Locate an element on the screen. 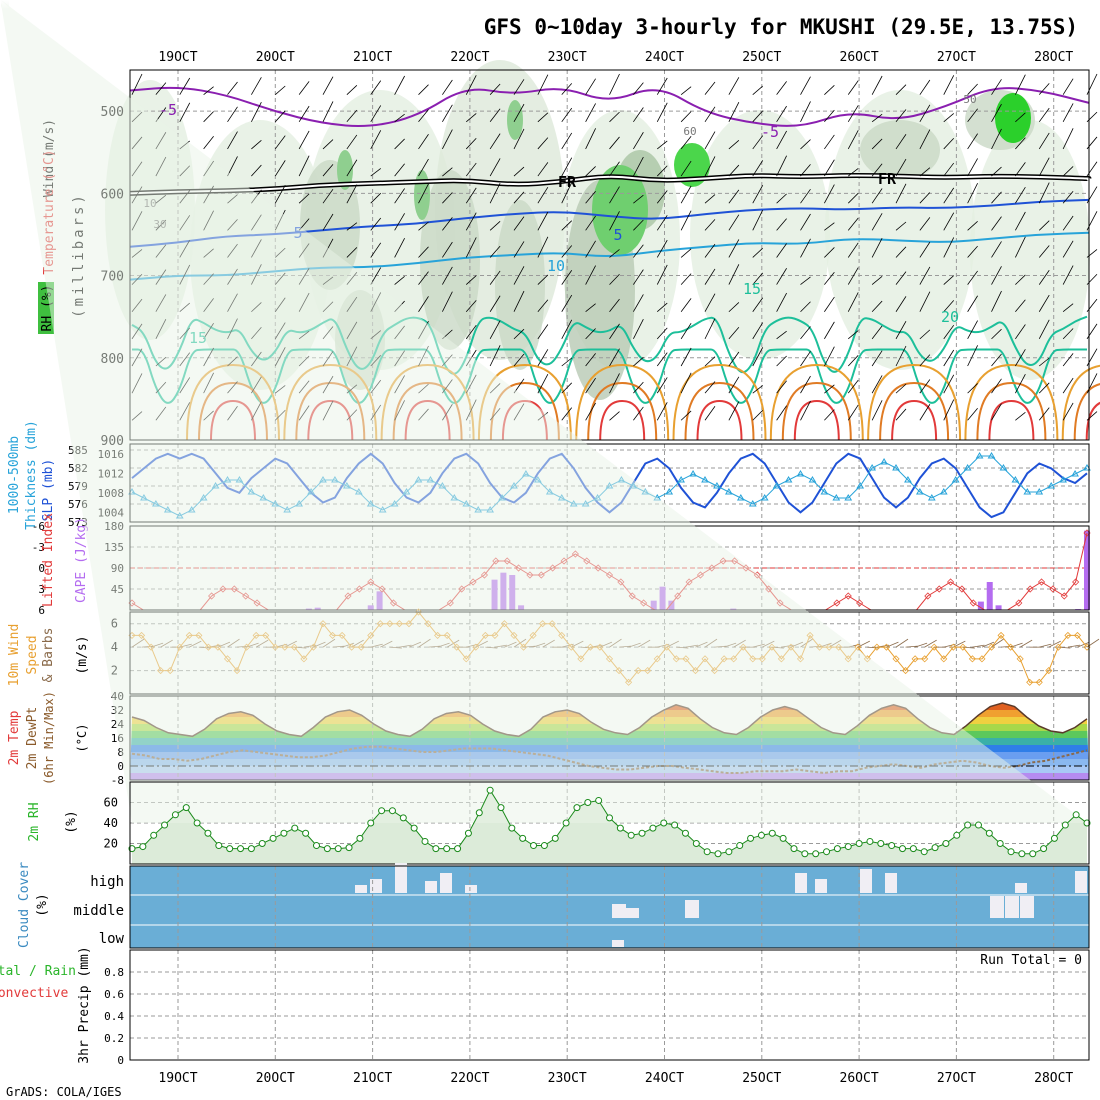  date-label: 23OCT is located at coordinates (567, 1078).